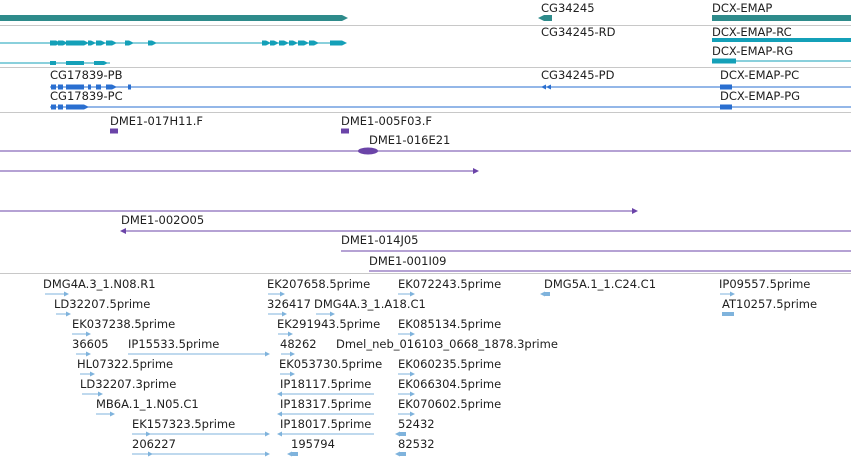 The image size is (851, 460). I want to click on est-label: EK060235.5prime, so click(450, 364).